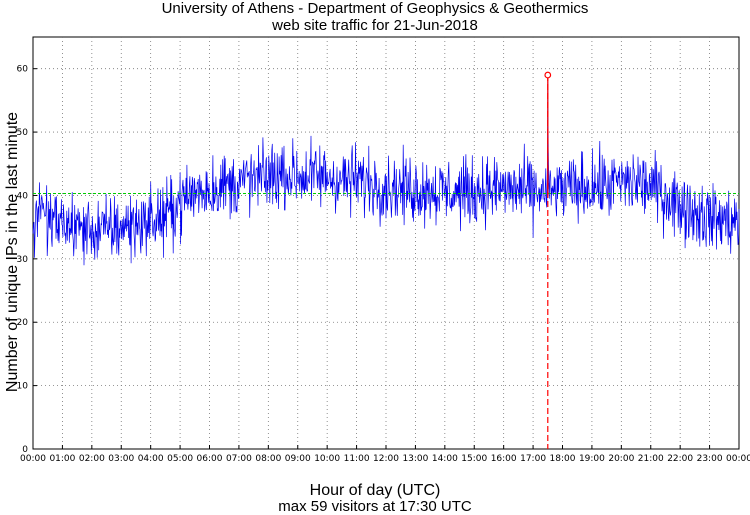  Describe the element at coordinates (375, 490) in the screenshot. I see `x-axis-label: Hour of day (UTC)` at that location.